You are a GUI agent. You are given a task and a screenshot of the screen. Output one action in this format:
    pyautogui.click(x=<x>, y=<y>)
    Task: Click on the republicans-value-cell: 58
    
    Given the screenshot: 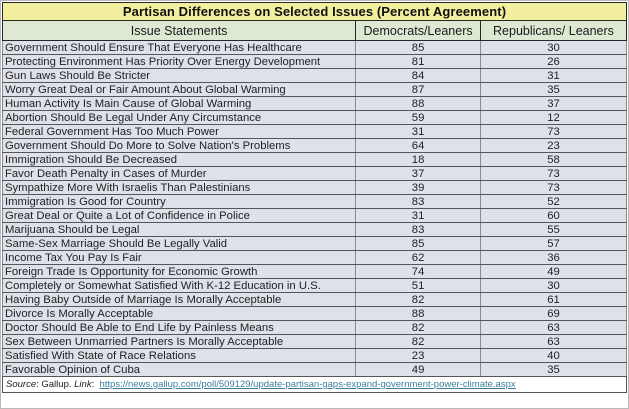 What is the action you would take?
    pyautogui.click(x=553, y=159)
    